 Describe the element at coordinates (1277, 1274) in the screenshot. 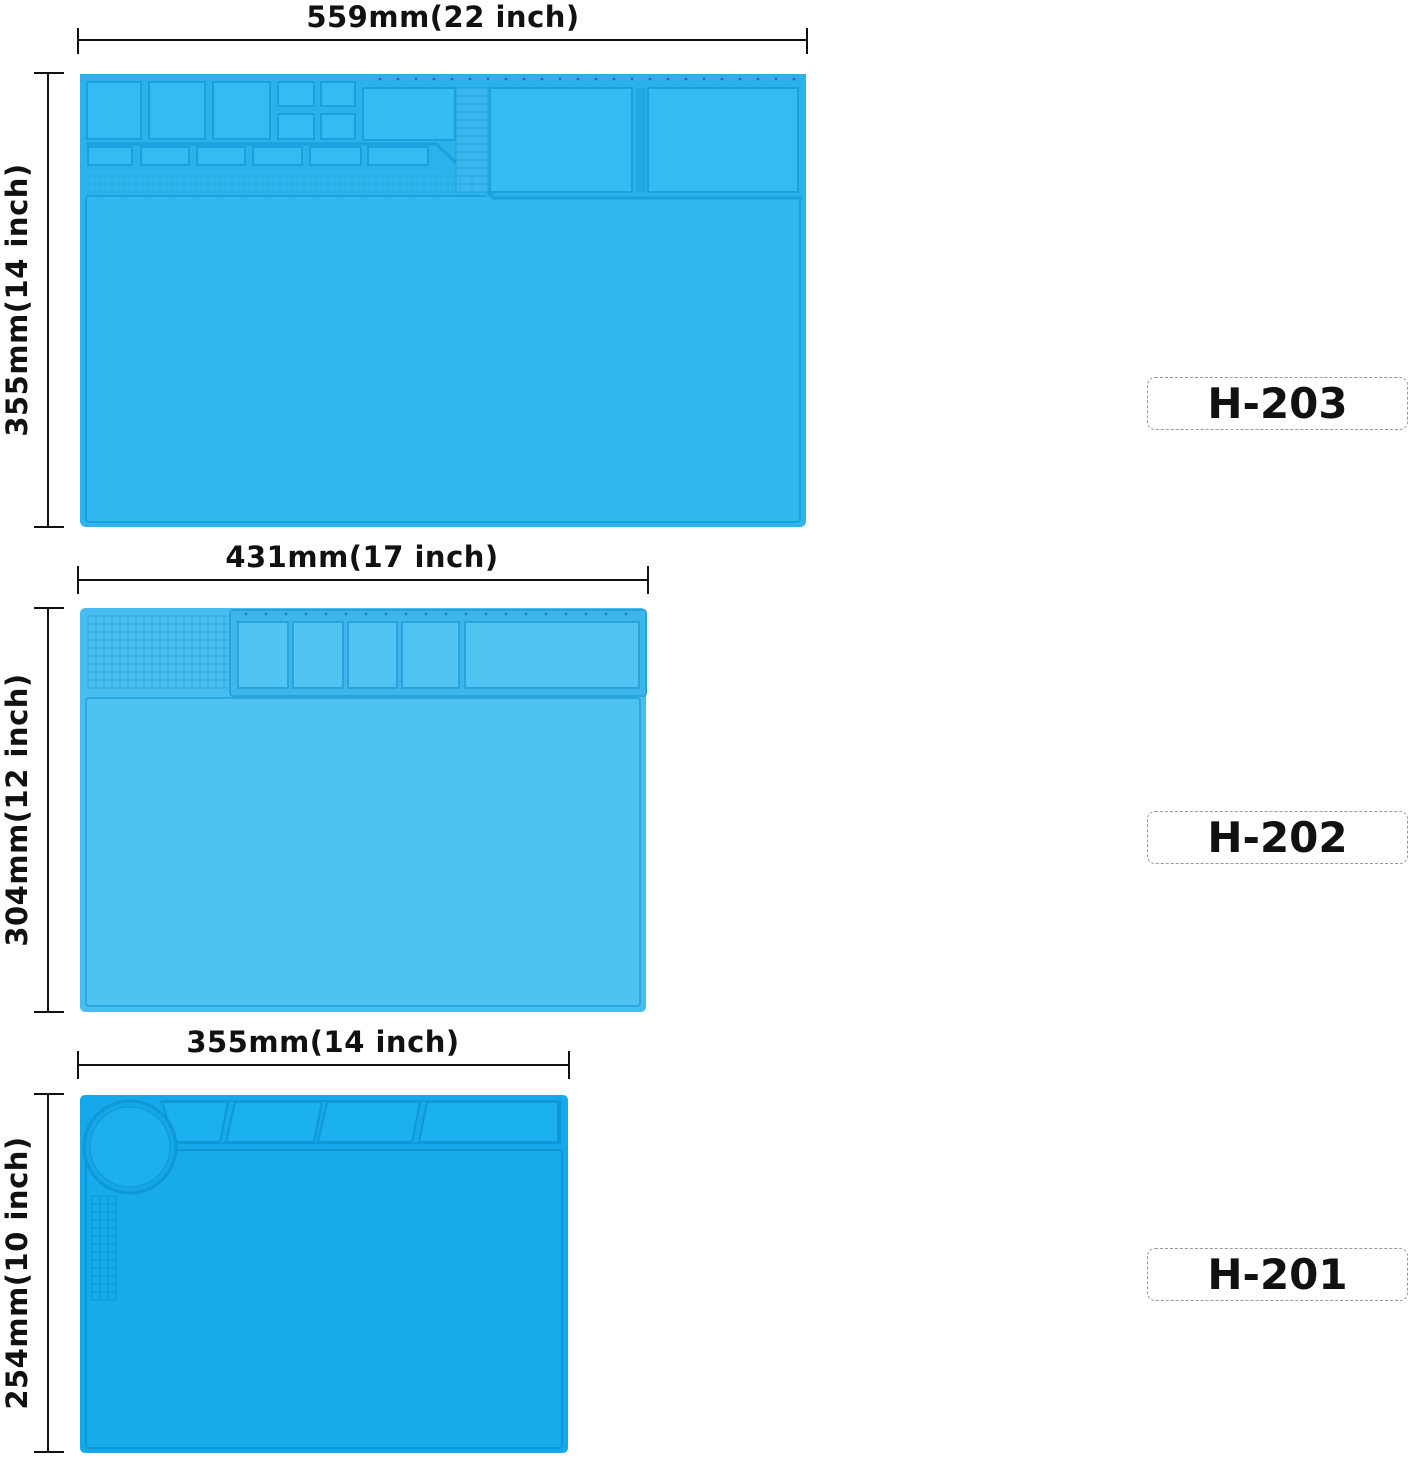

I see `model-badge-h201: H-201` at that location.